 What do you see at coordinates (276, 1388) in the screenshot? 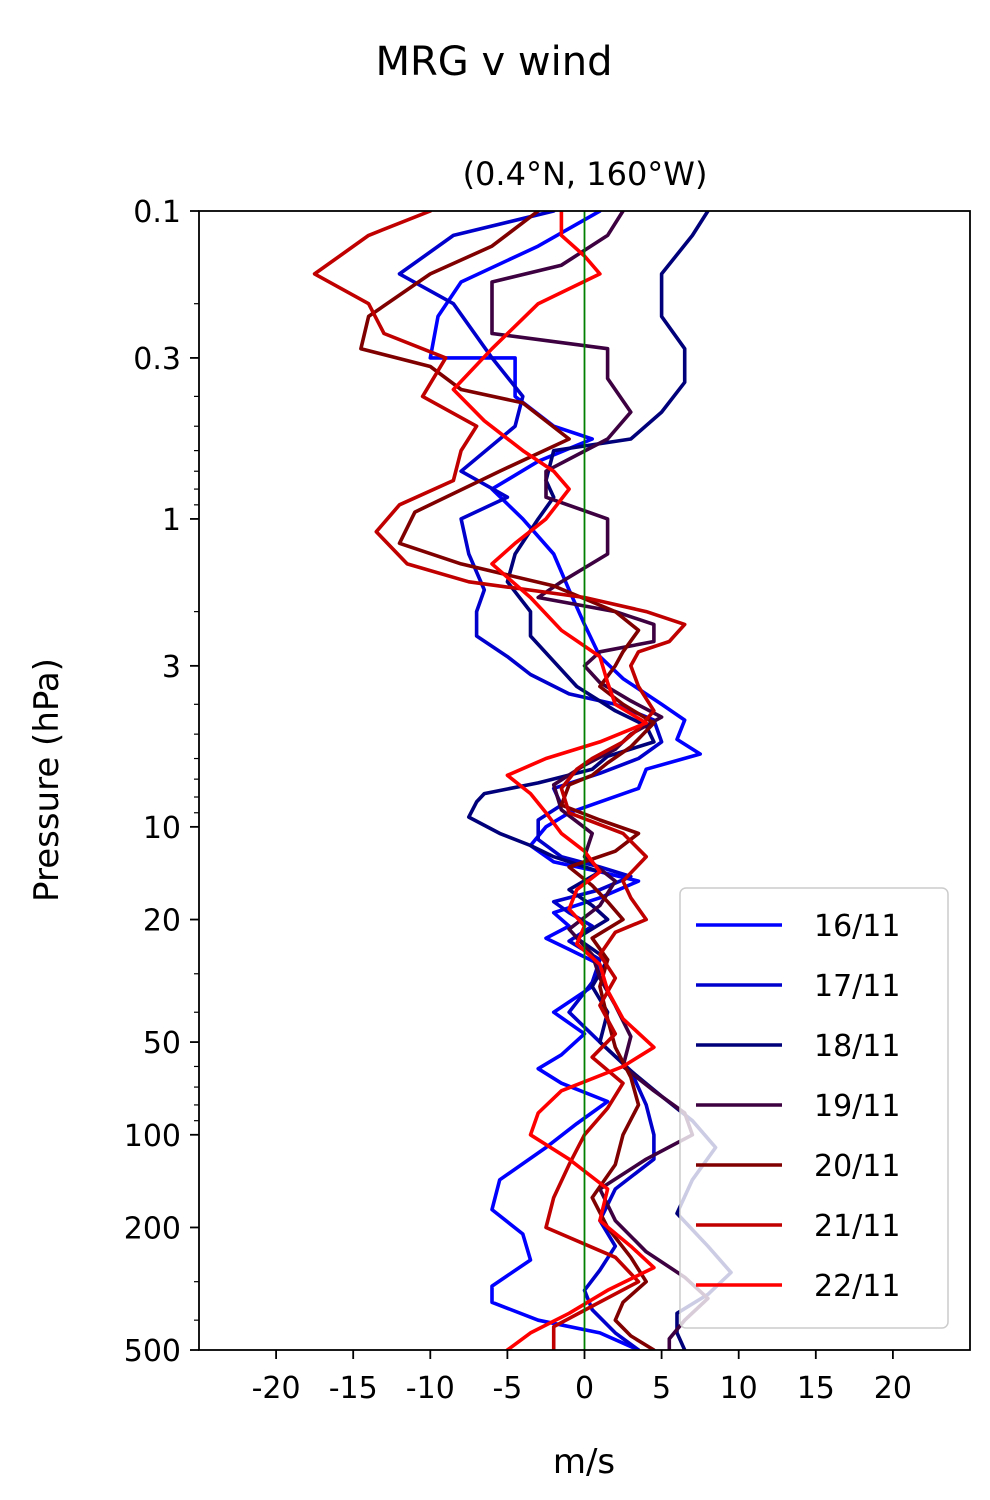
I see `x-tick-label: -20` at bounding box center [276, 1388].